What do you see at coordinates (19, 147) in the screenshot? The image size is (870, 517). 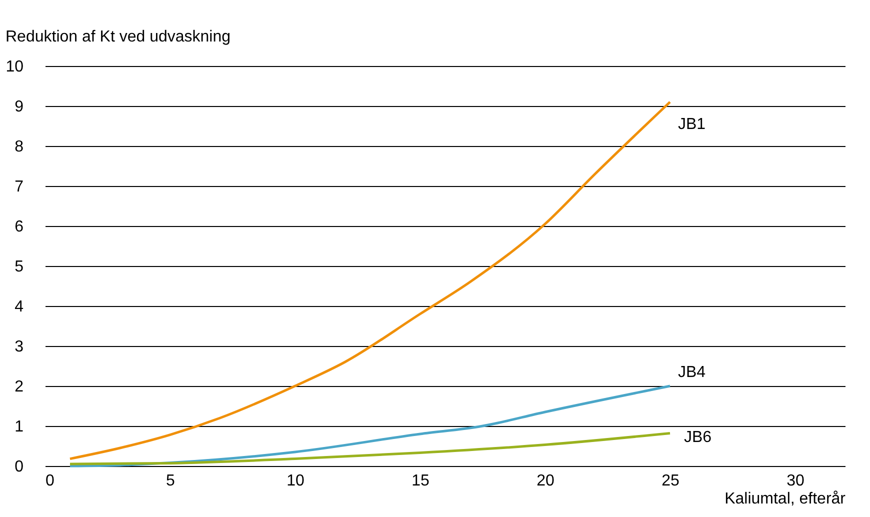 I see `y-tick-label: 8` at bounding box center [19, 147].